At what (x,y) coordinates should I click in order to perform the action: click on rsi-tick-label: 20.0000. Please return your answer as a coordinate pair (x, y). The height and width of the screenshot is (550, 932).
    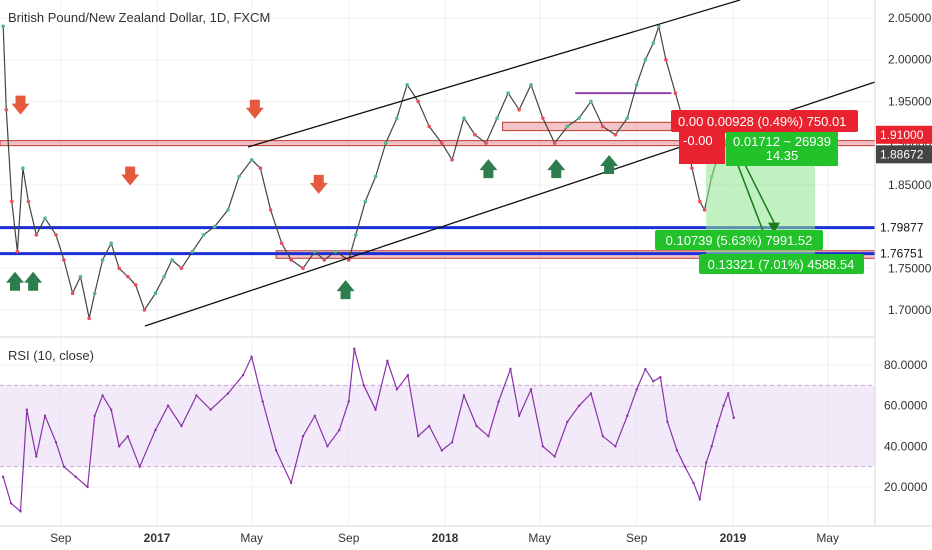
    Looking at the image, I should click on (906, 487).